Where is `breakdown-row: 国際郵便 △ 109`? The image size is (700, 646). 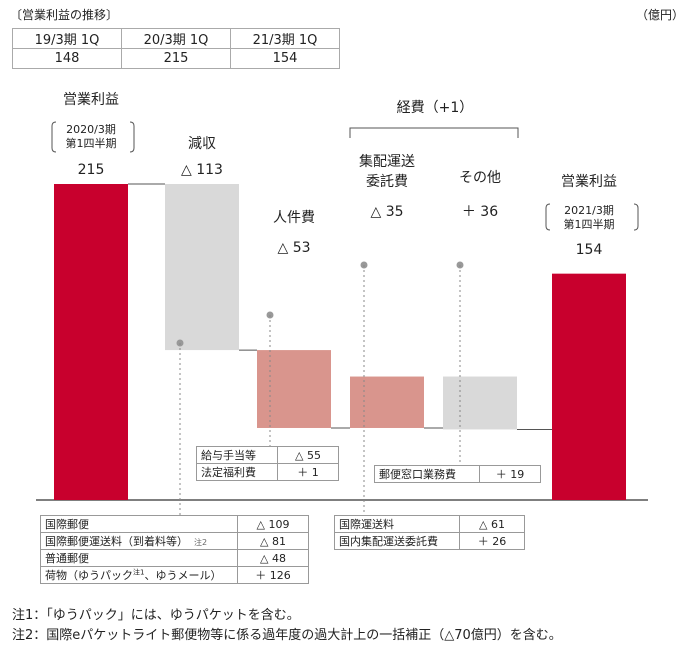
breakdown-row: 国際郵便 △ 109 is located at coordinates (174, 524).